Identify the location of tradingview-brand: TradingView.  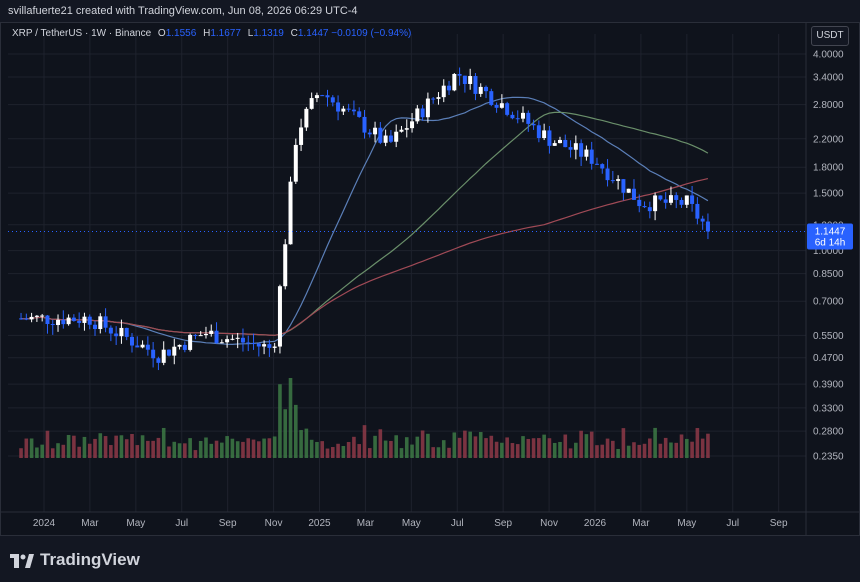
(75, 560).